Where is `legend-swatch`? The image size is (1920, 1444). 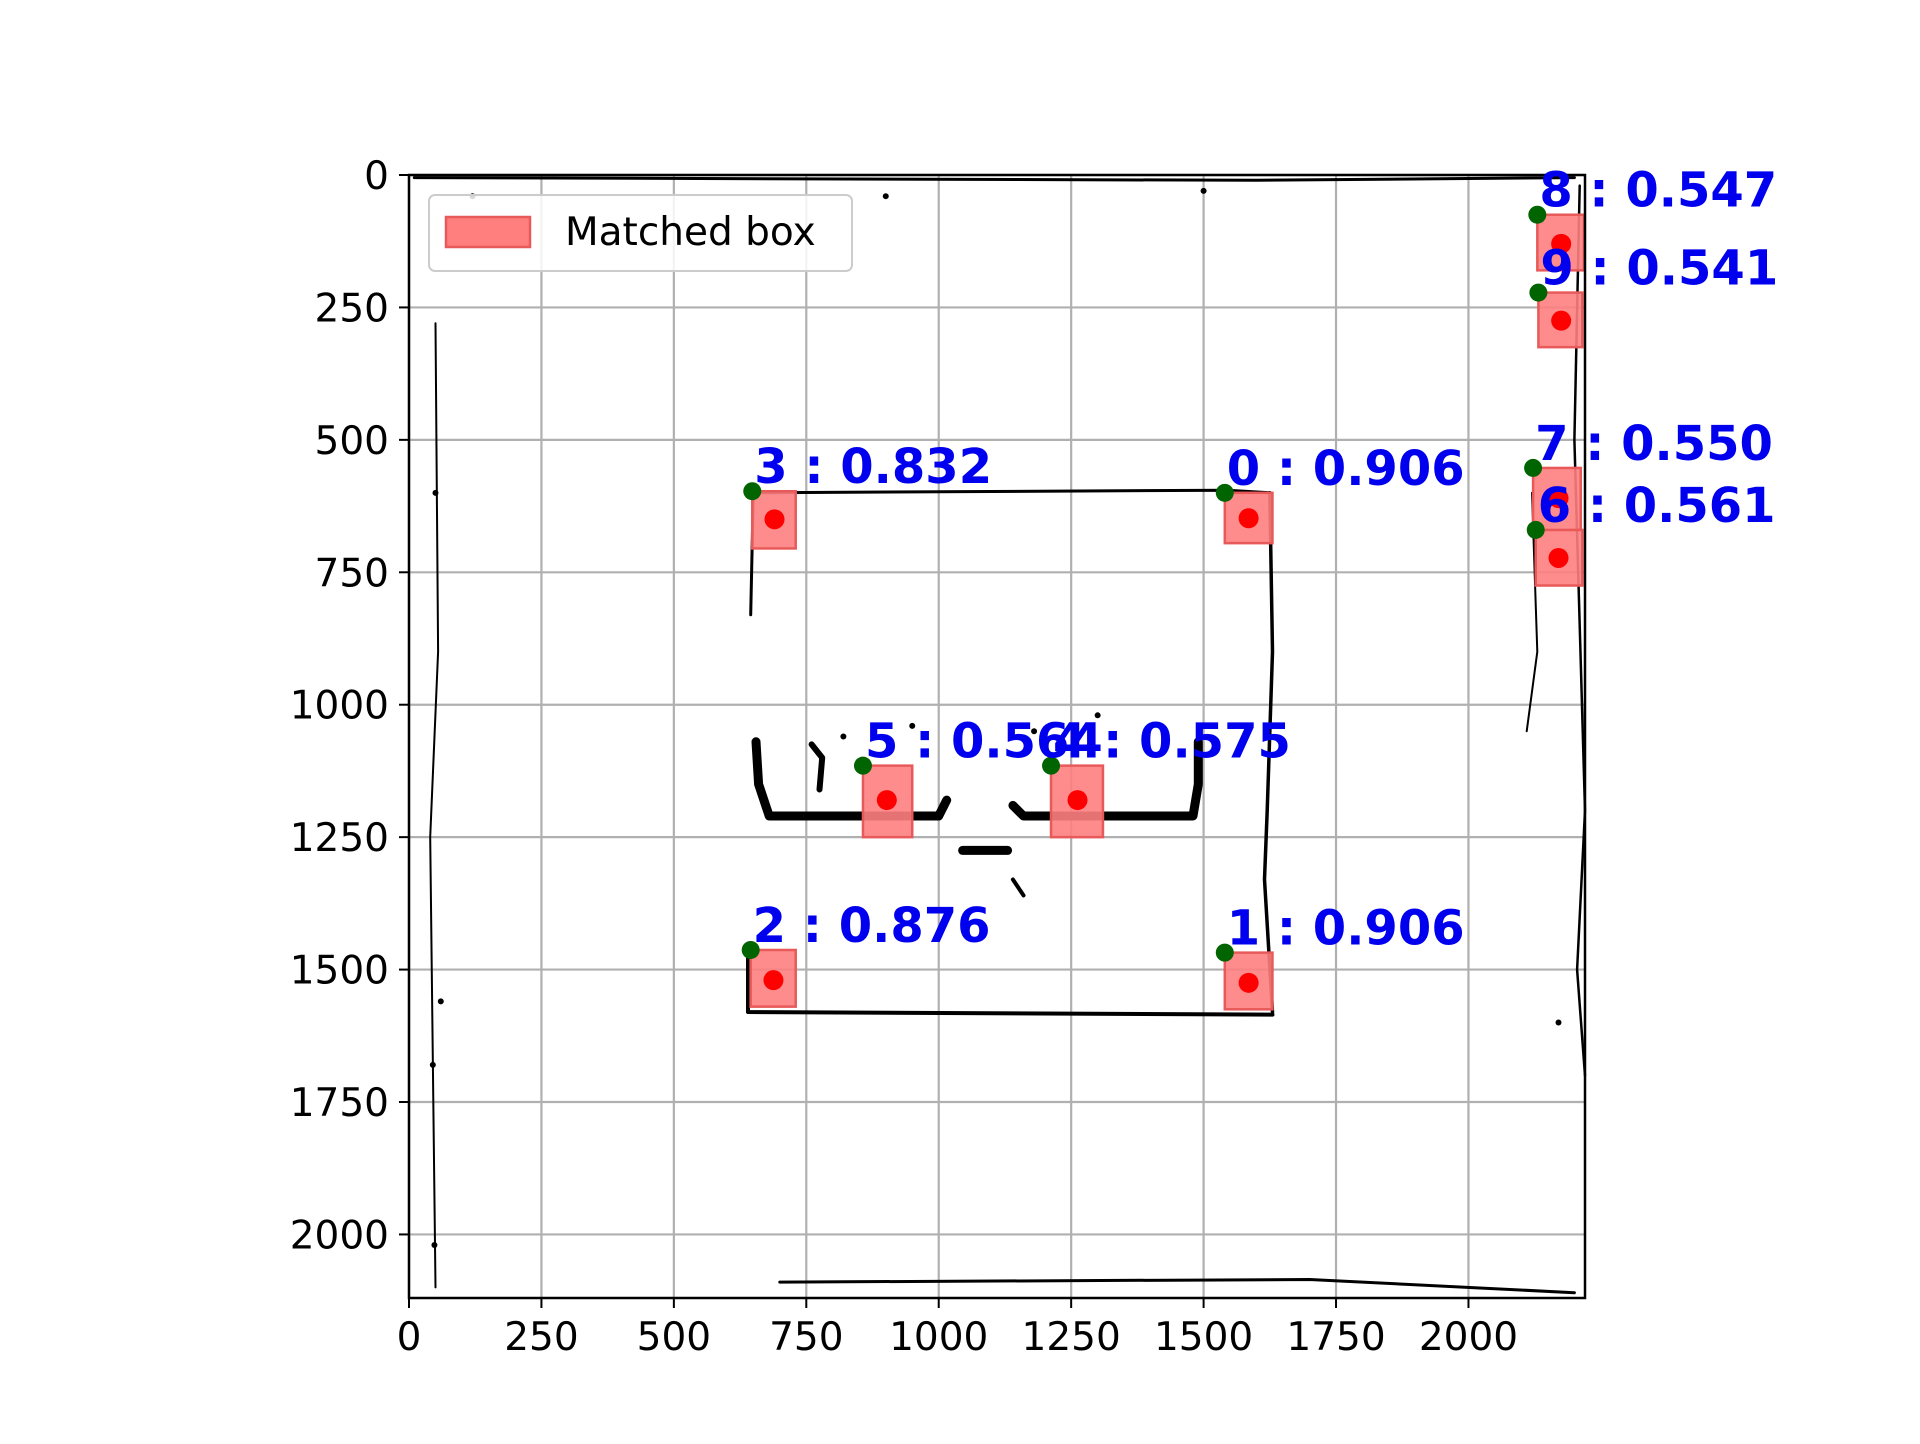 legend-swatch is located at coordinates (488, 232).